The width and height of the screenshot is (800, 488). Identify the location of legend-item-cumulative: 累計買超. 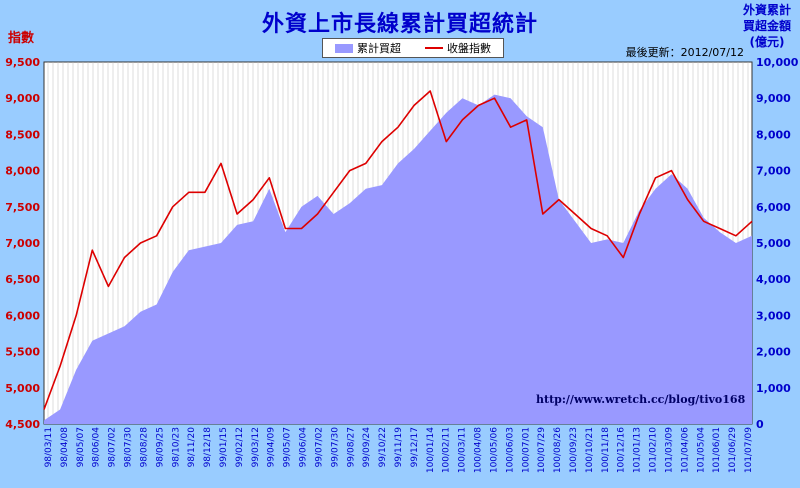
(368, 48).